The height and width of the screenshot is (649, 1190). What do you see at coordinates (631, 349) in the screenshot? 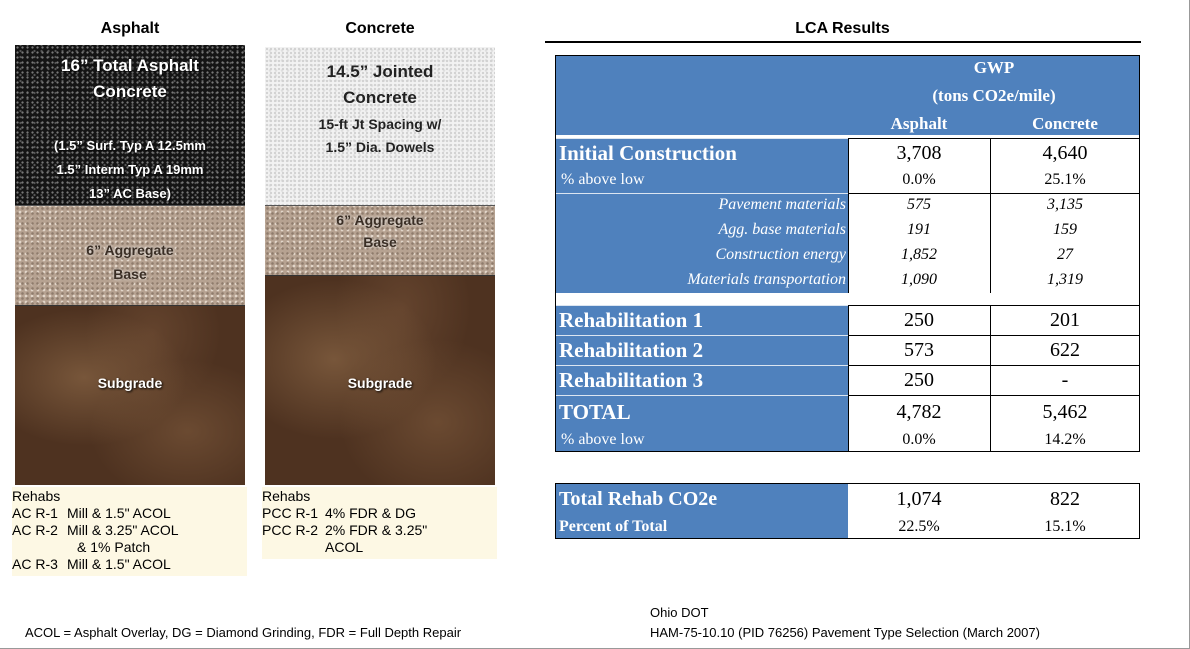
I see `row-label-text: Rehabilitation 2` at bounding box center [631, 349].